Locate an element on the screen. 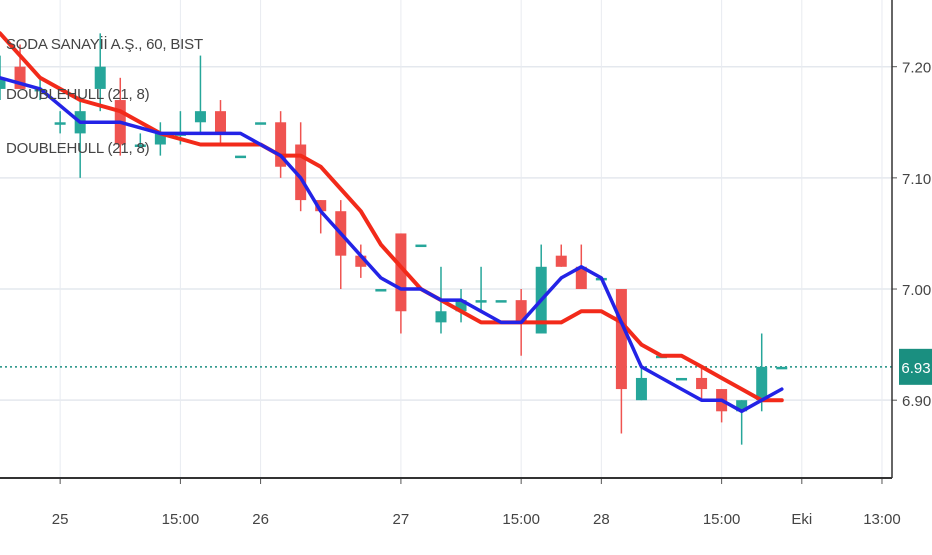 The image size is (932, 555). last-price-label: 6.93 is located at coordinates (915, 368).